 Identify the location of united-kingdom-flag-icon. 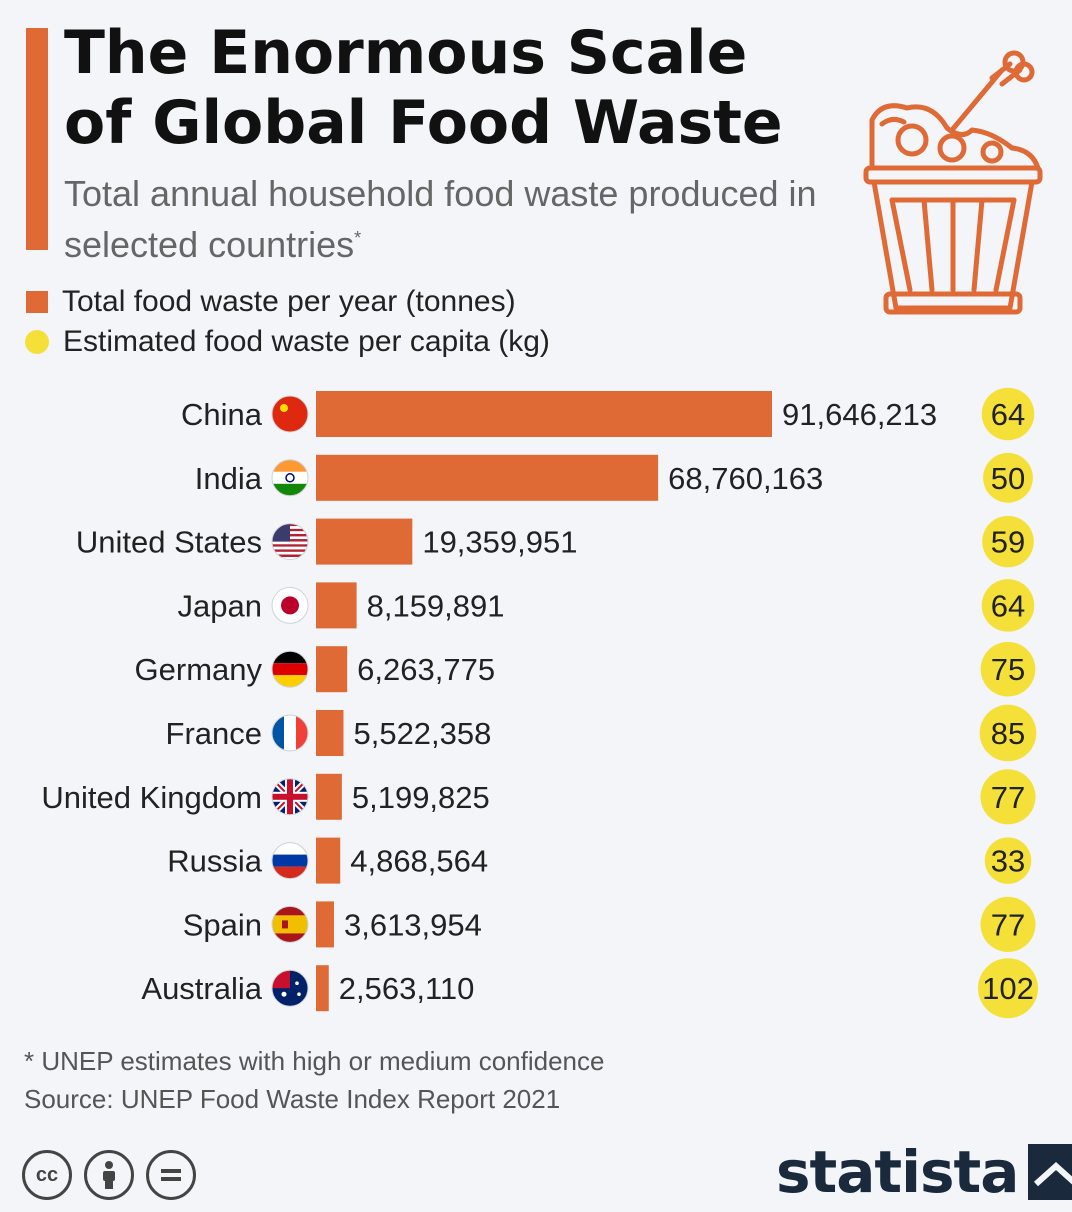
(290, 797).